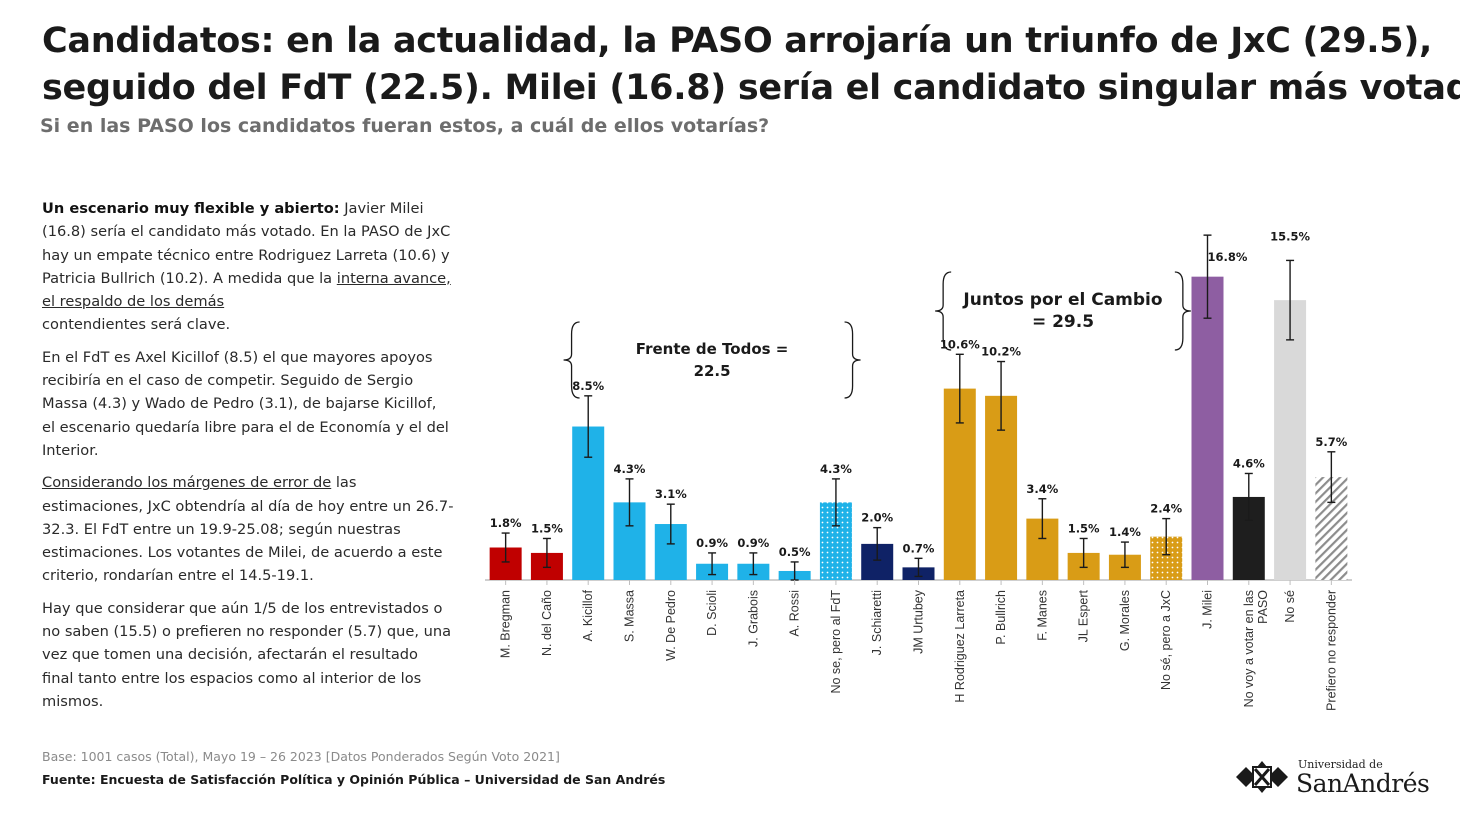 Image resolution: width=1460 pixels, height=821 pixels. Describe the element at coordinates (588, 386) in the screenshot. I see `data-label-2: 8.5%` at that location.